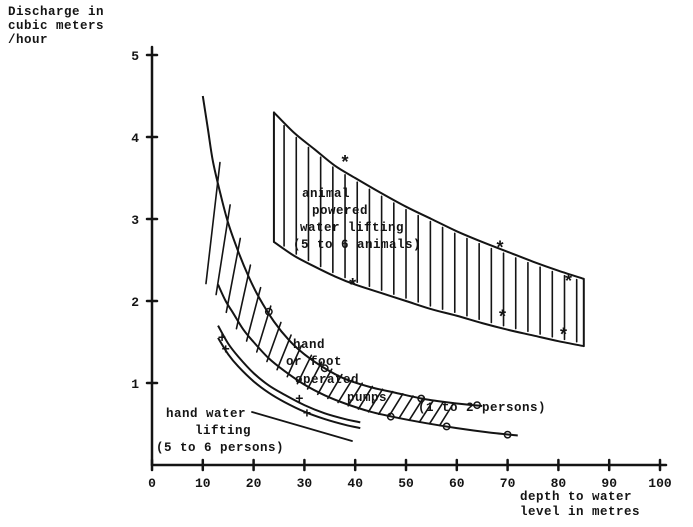 Image resolution: width=693 pixels, height=527 pixels. Describe the element at coordinates (660, 483) in the screenshot. I see `x-tick-label: 100` at that location.